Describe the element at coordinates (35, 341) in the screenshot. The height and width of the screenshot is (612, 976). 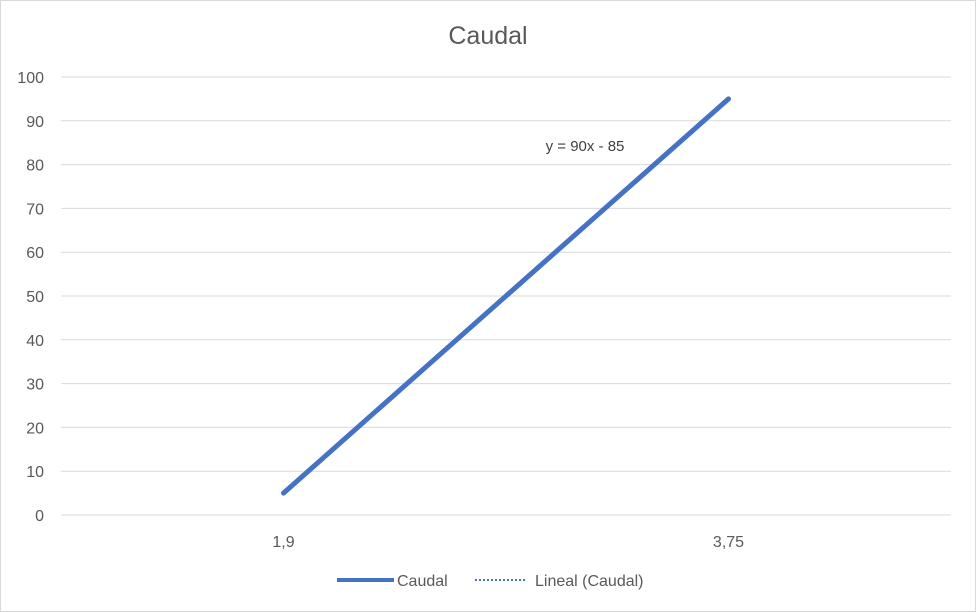
I see `y-tick-label: 40` at that location.